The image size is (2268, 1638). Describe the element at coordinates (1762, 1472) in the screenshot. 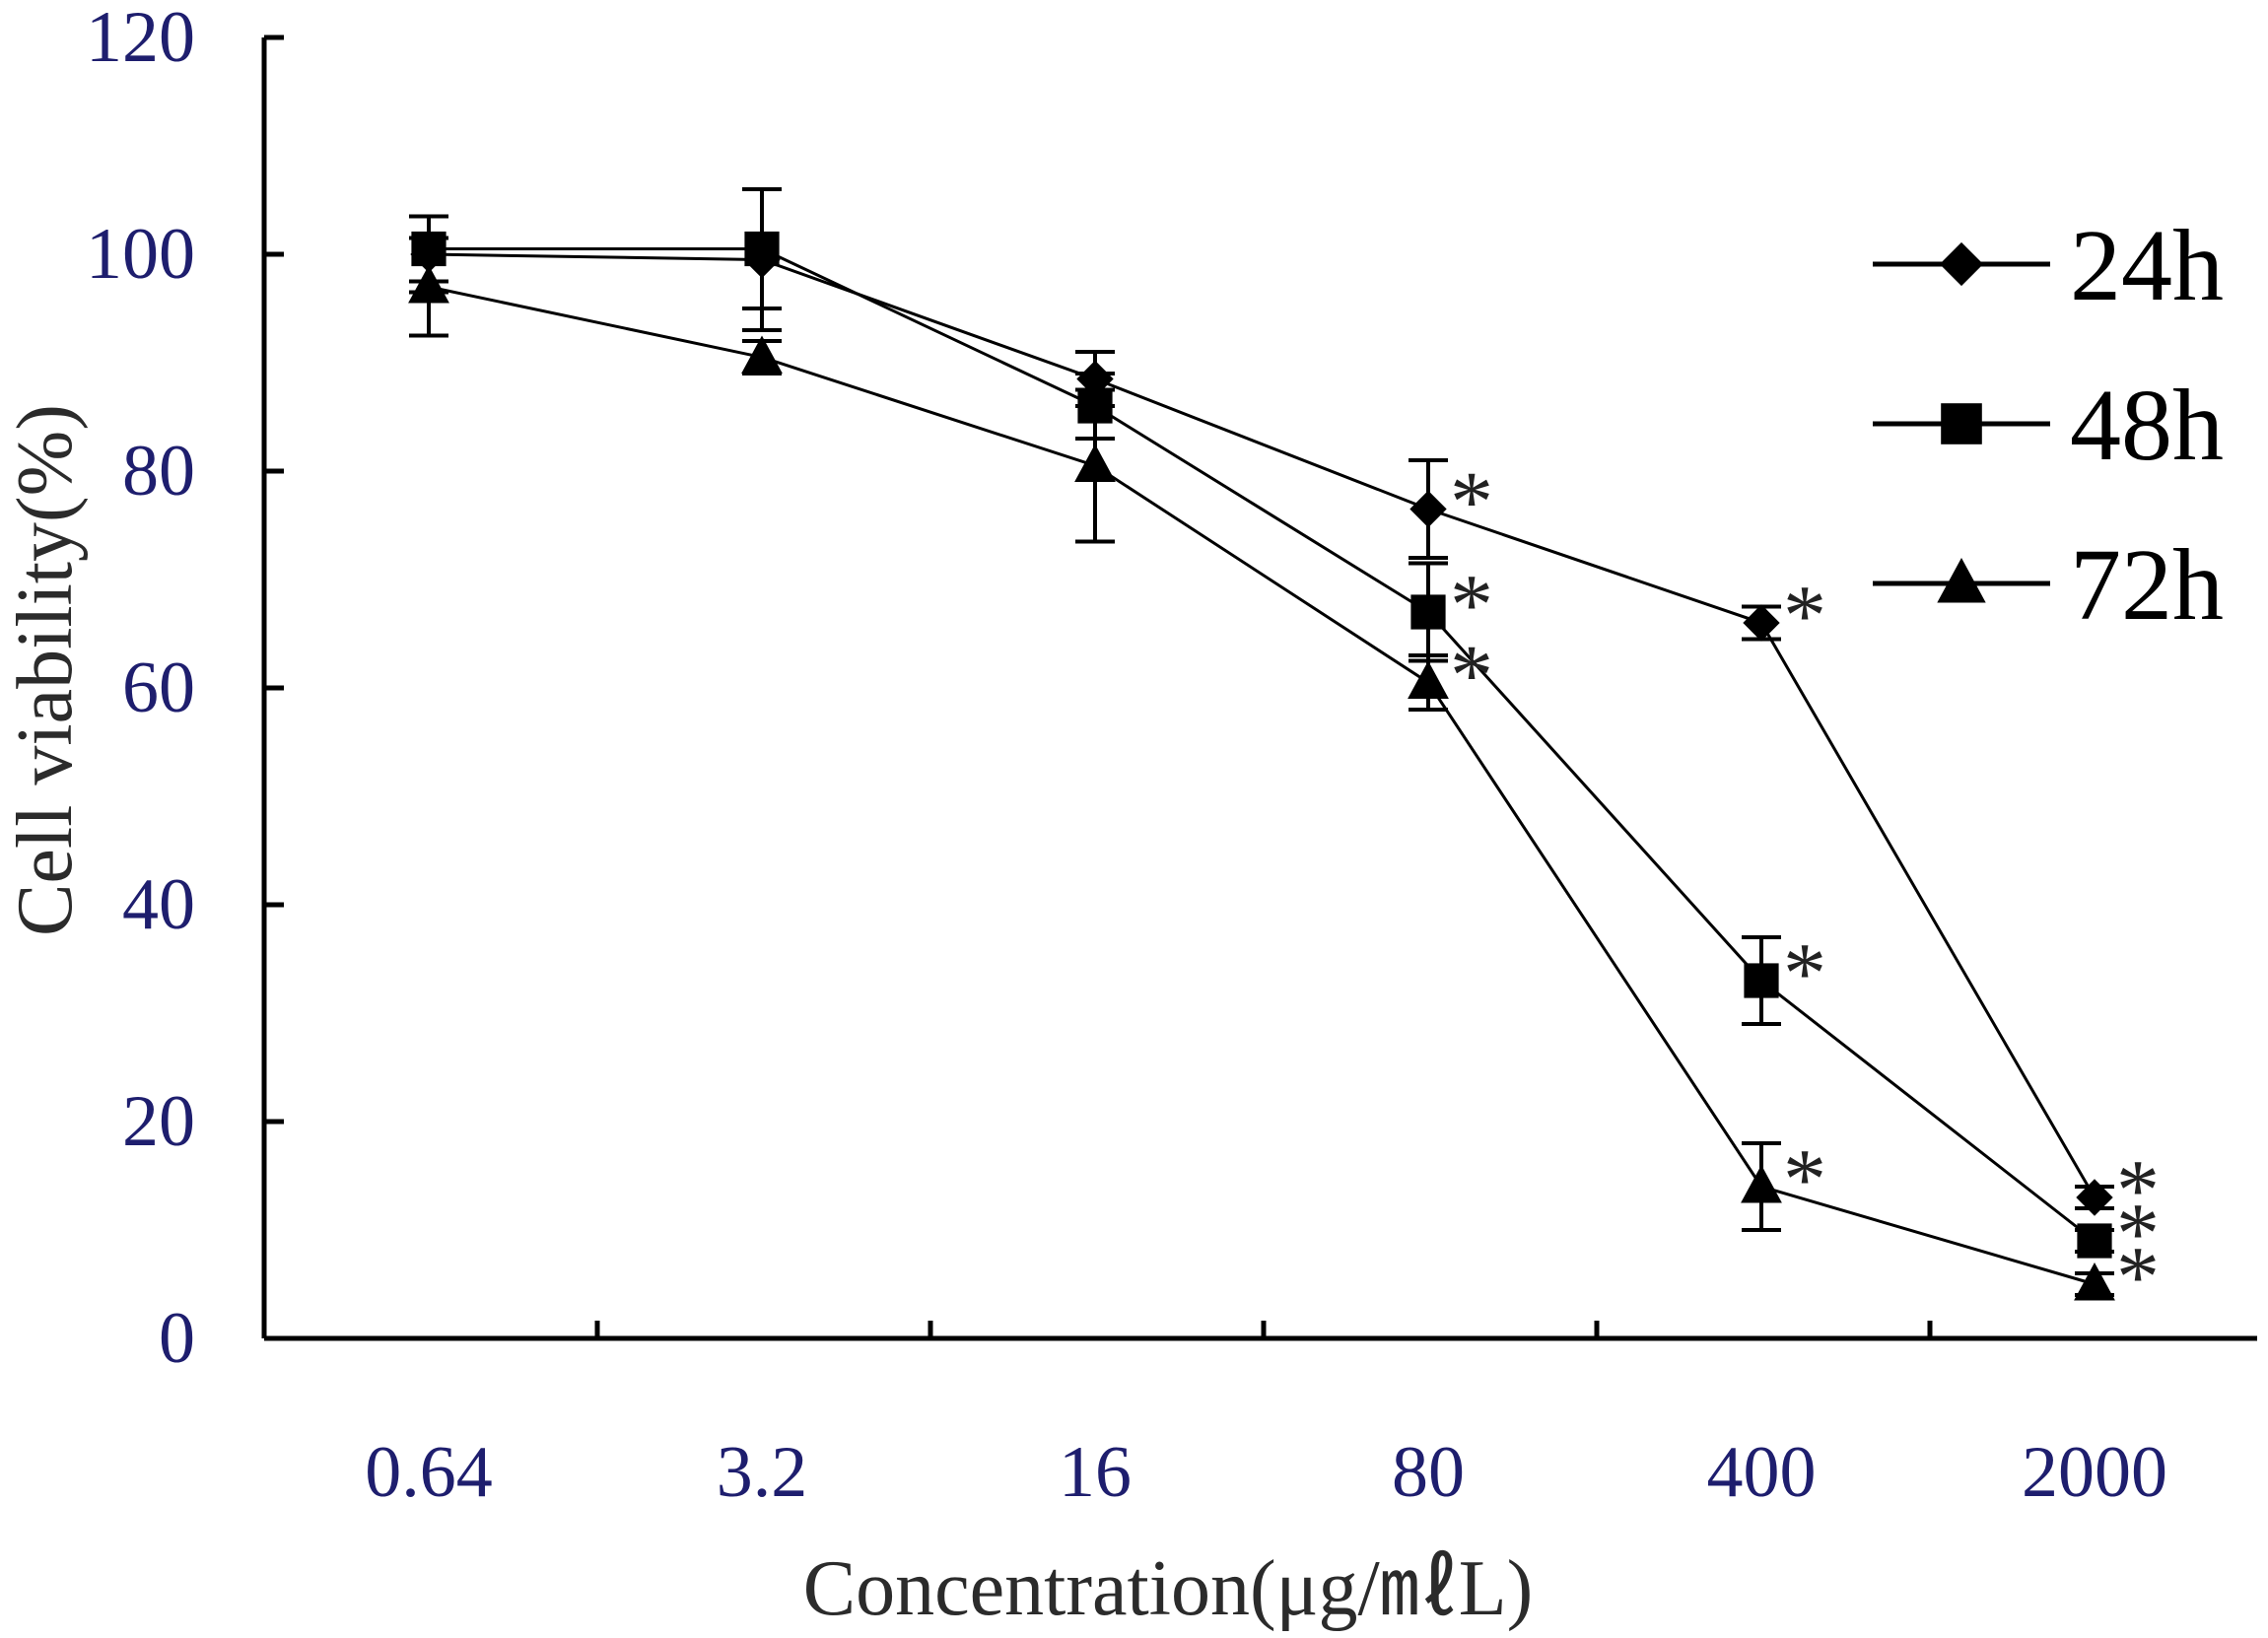

I see `x-tick-label: 400` at that location.